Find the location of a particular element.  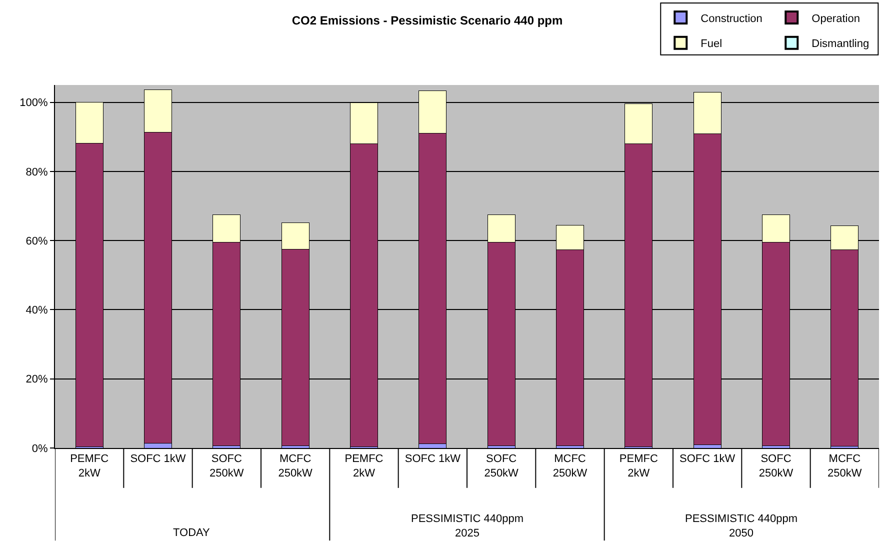

y-tick-label: 0% is located at coordinates (40, 448).